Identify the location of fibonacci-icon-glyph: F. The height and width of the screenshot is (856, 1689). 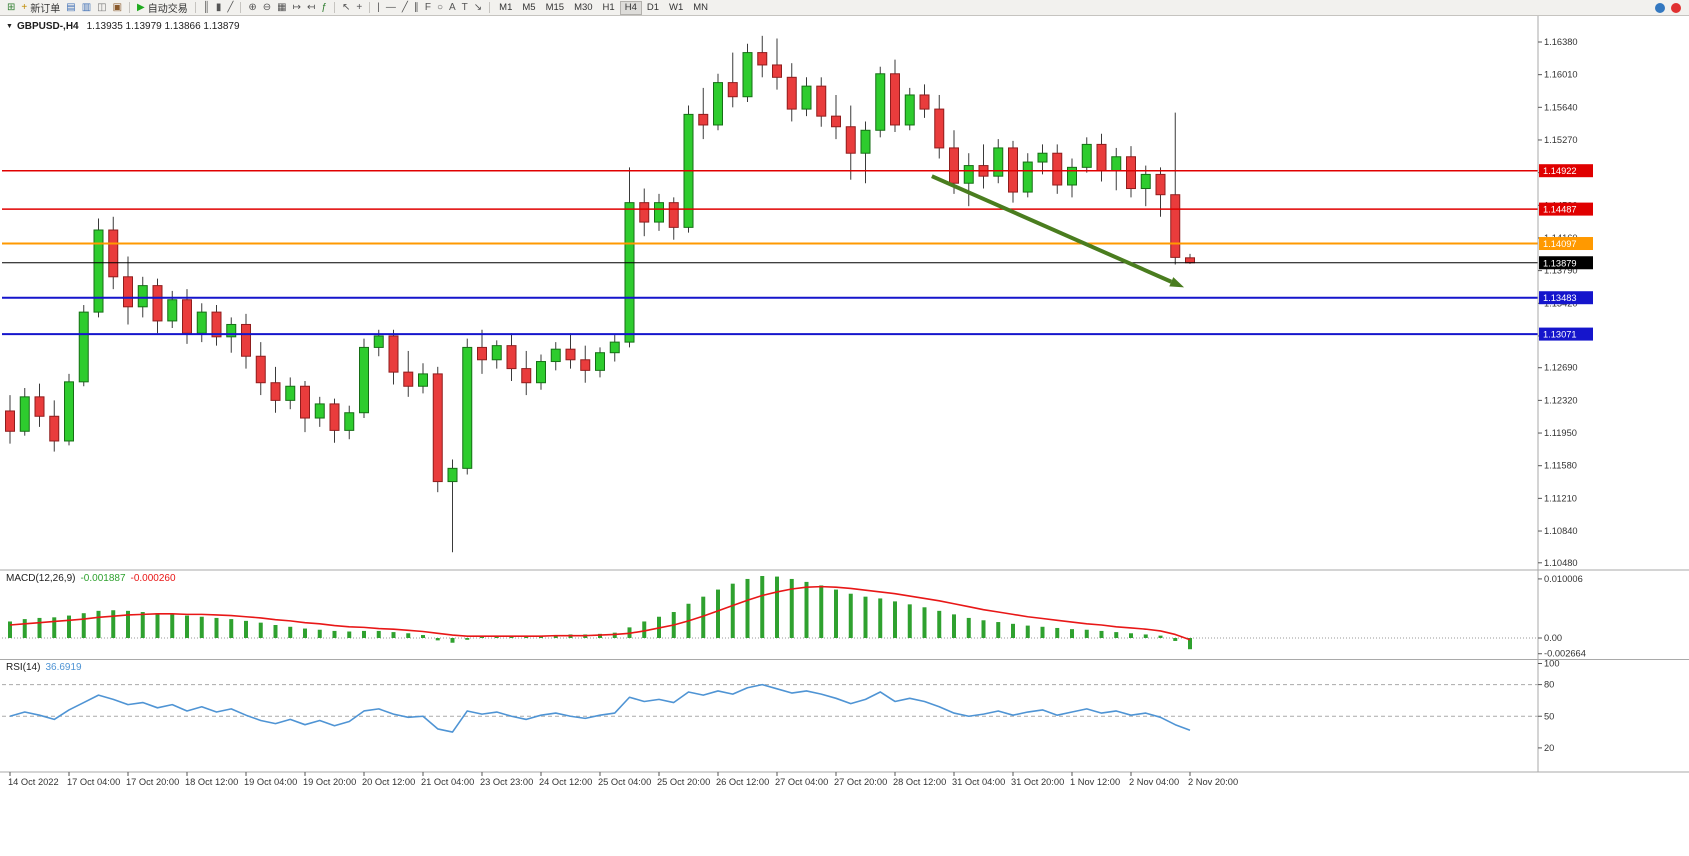
(427, 7).